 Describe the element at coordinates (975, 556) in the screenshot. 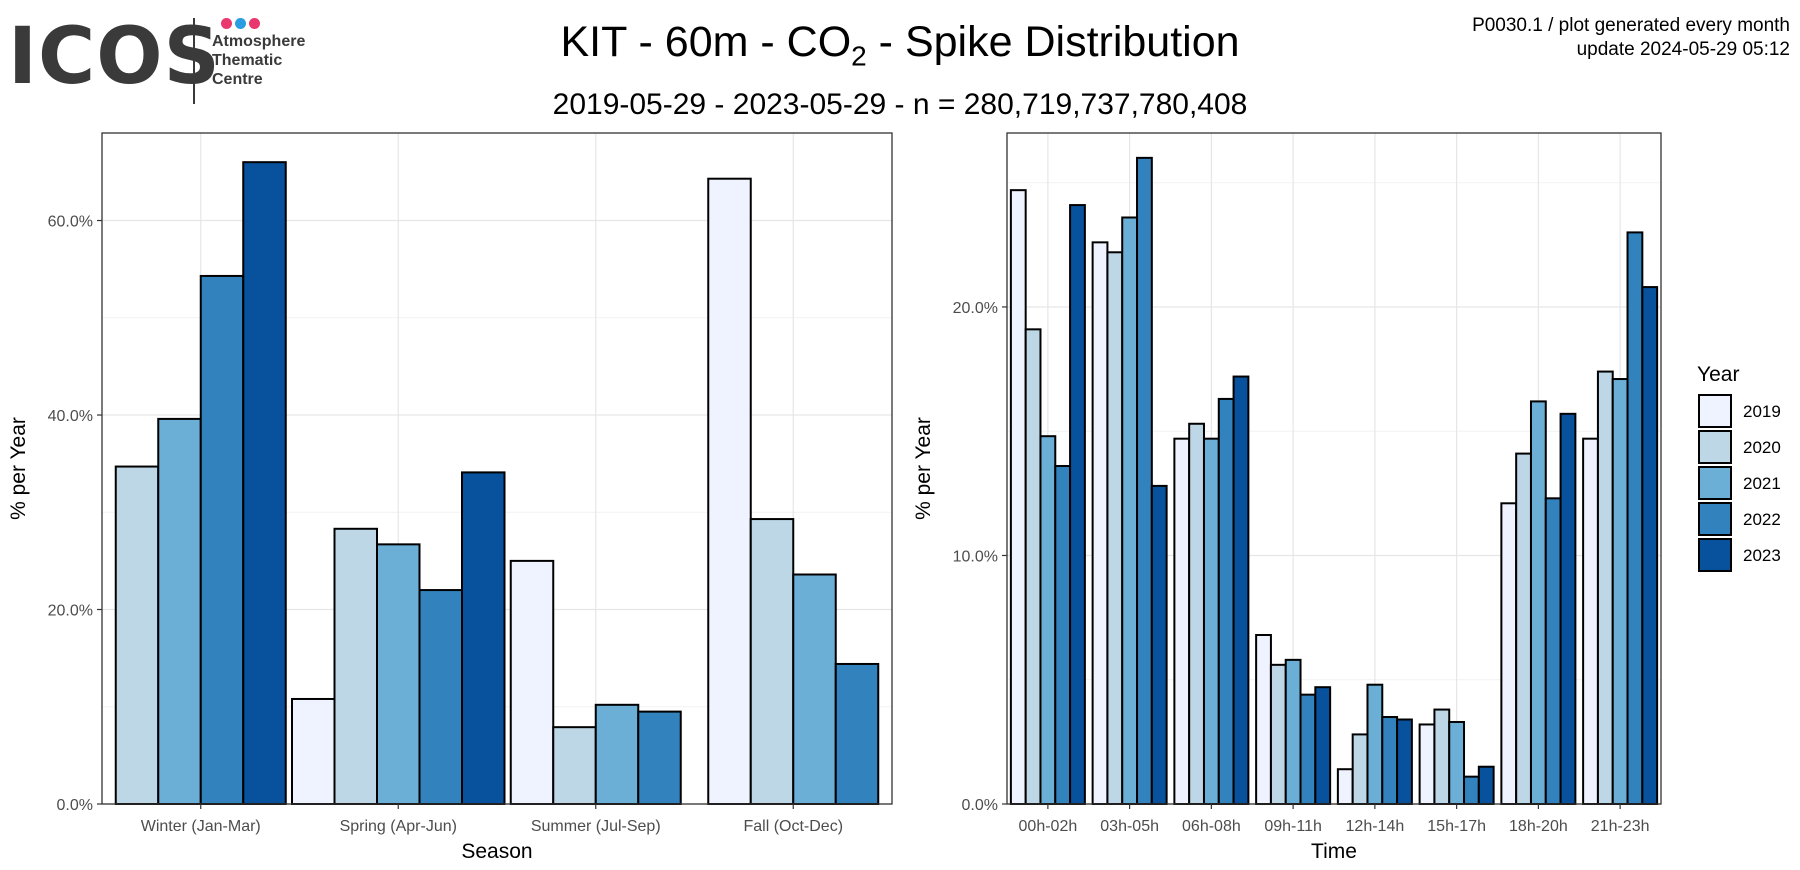

I see `y-tick-label: 10.0%` at that location.